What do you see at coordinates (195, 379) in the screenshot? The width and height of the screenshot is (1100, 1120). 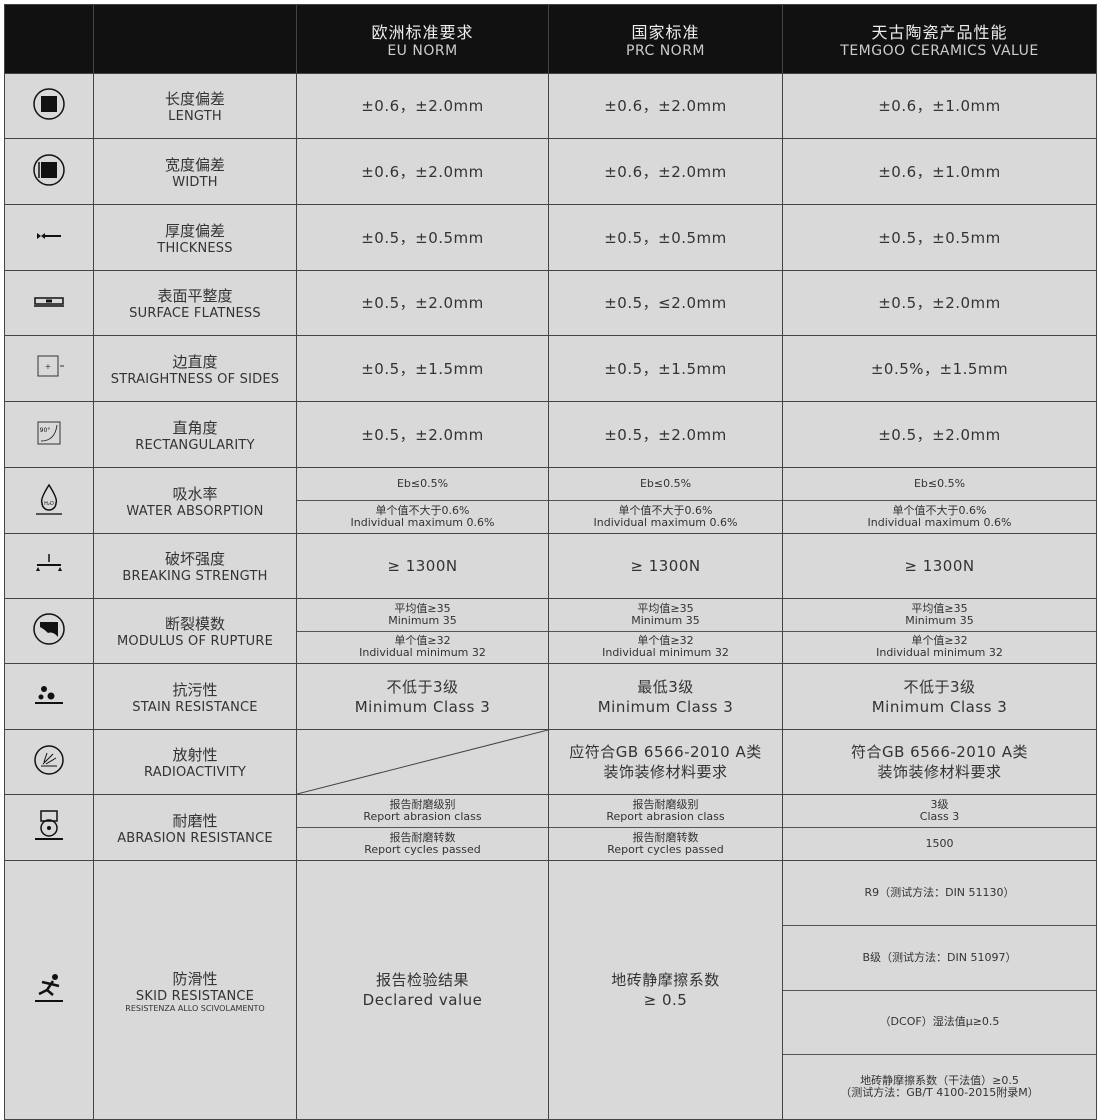 I see `property-name-en: STRAIGHTNESS OF SIDES` at bounding box center [195, 379].